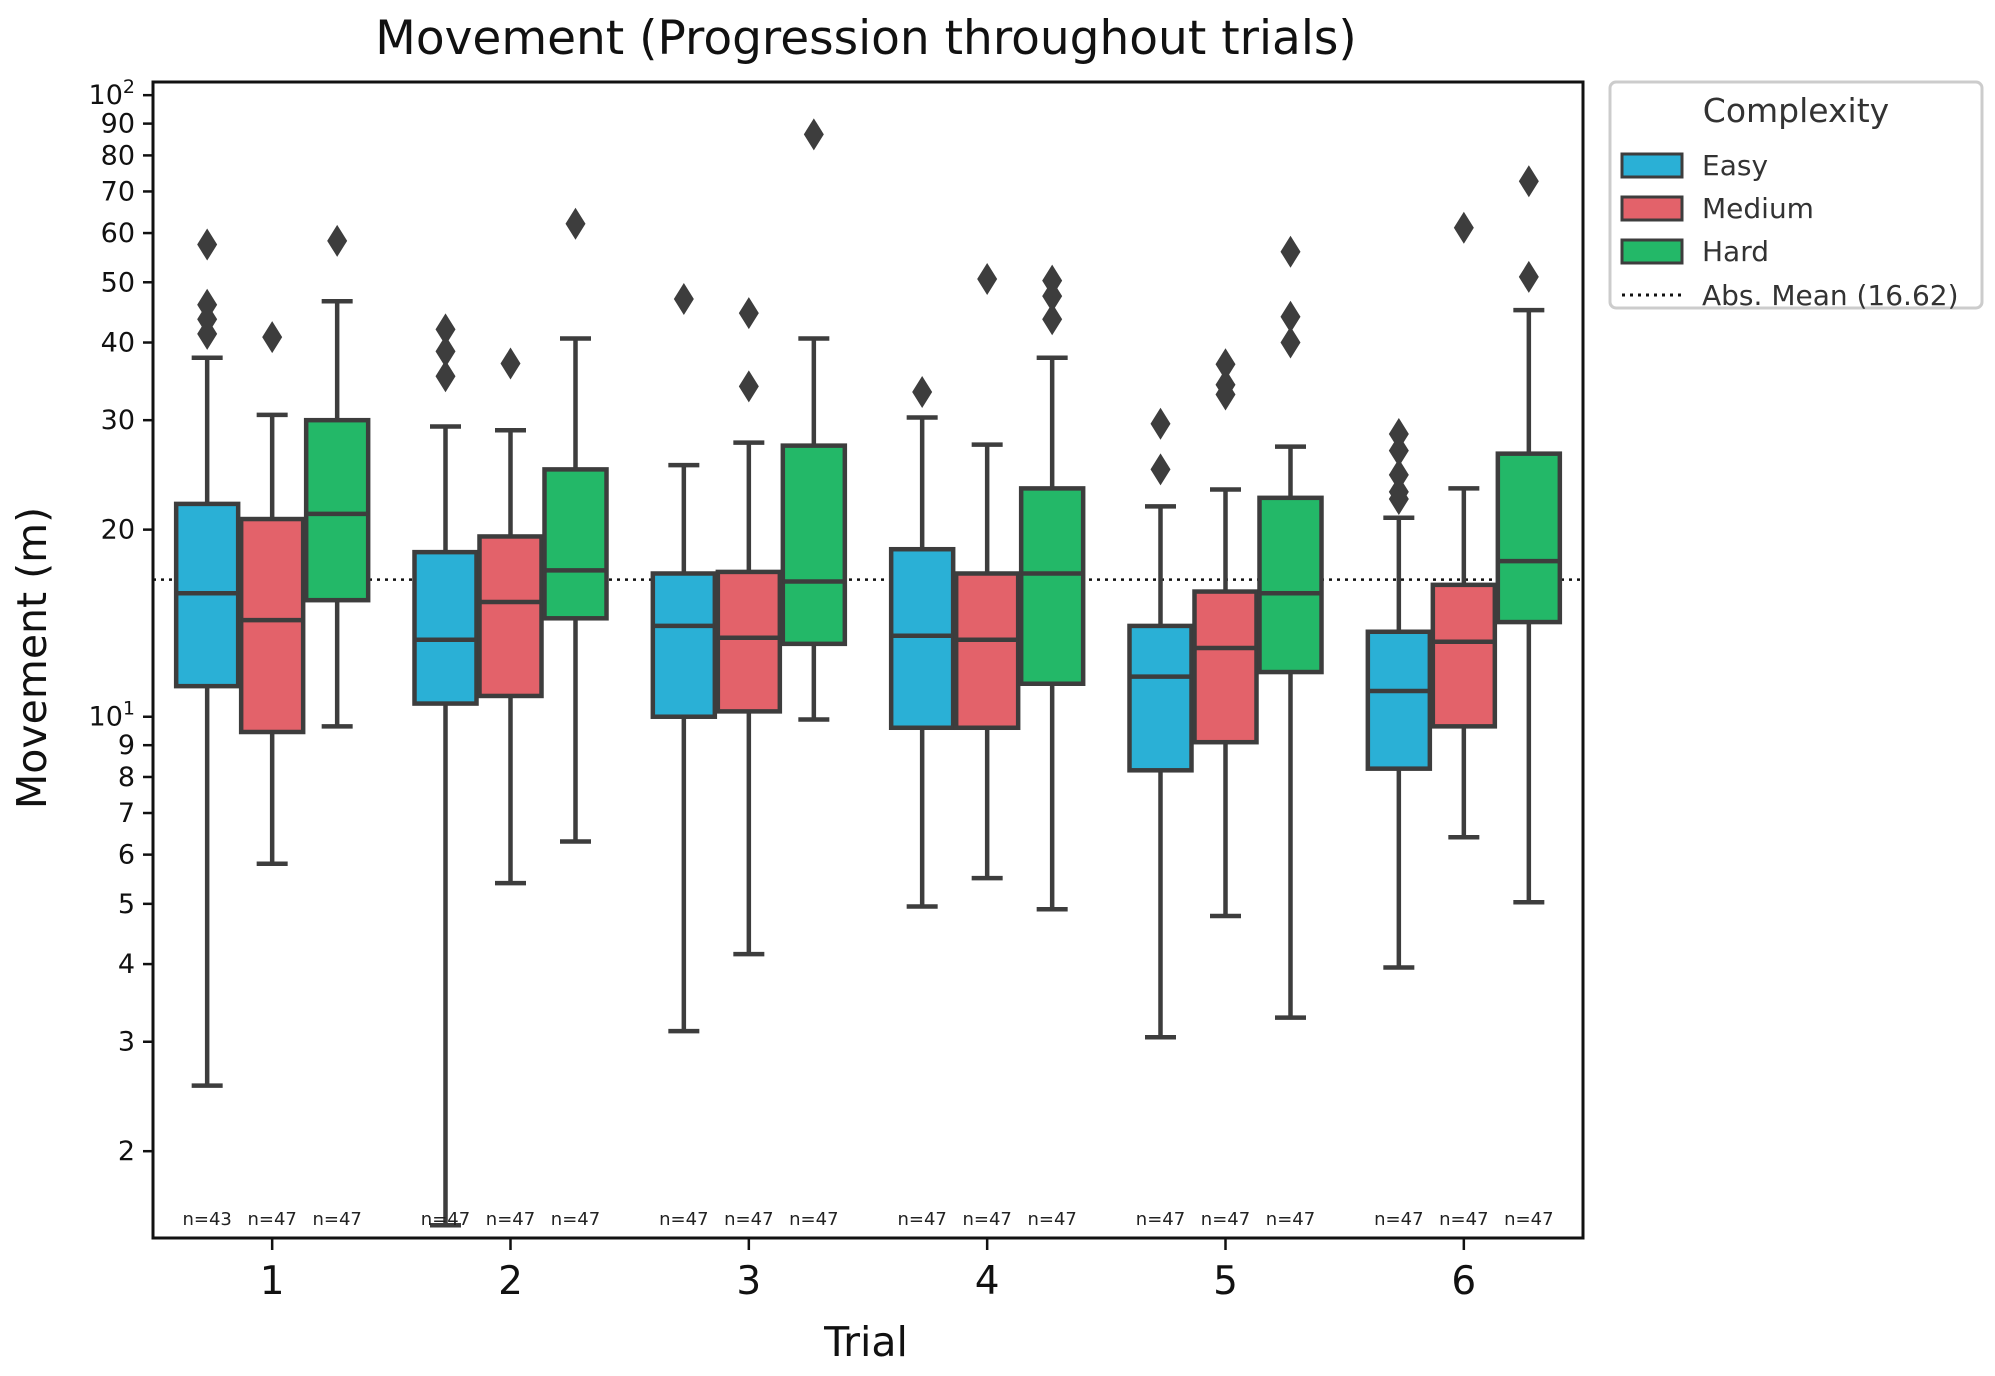 This screenshot has height=1376, width=1995. What do you see at coordinates (126, 855) in the screenshot?
I see `y-tick-label: 6` at bounding box center [126, 855].